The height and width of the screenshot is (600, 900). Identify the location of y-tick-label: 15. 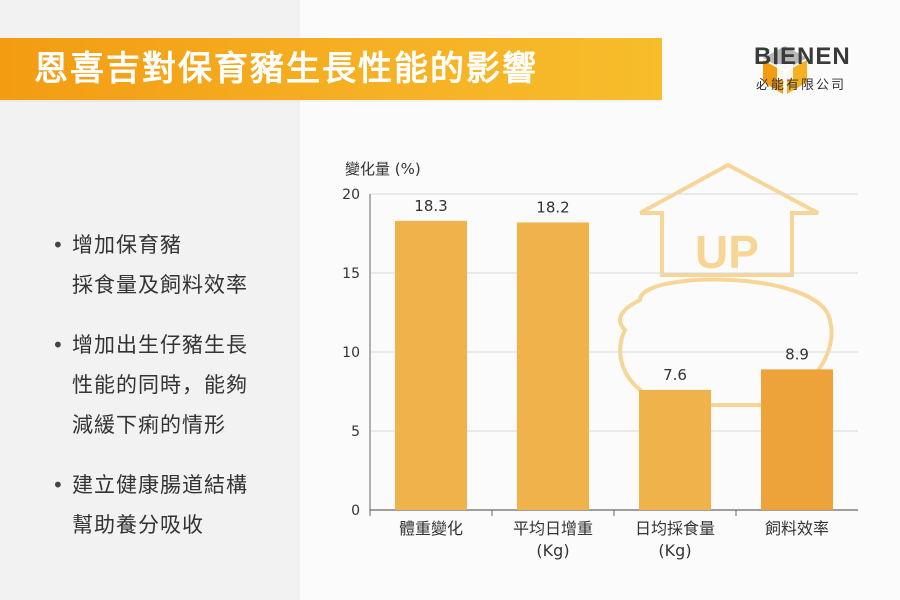
(351, 274).